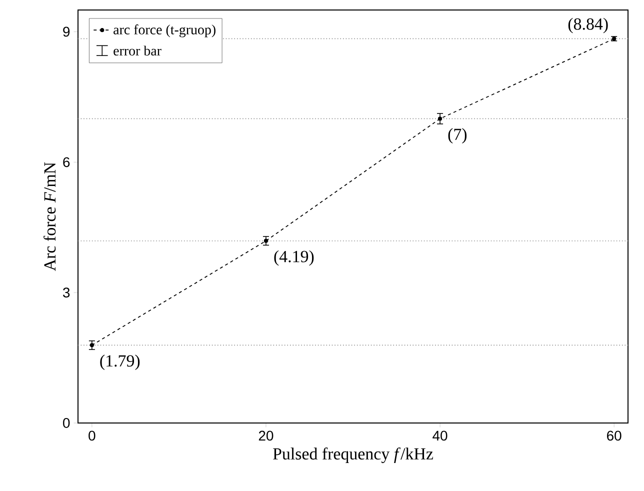  What do you see at coordinates (66, 293) in the screenshot?
I see `y-tick-label: 3` at bounding box center [66, 293].